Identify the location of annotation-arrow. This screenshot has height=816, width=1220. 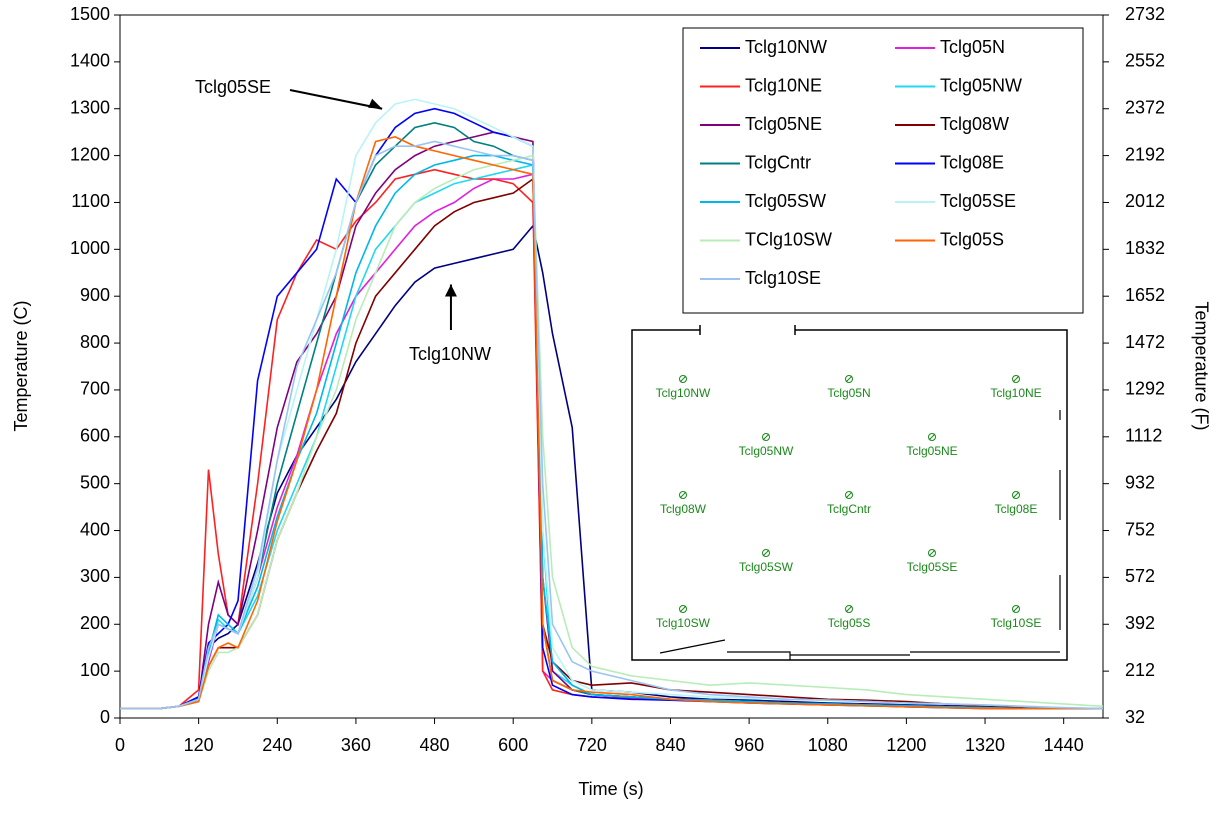
(336, 99).